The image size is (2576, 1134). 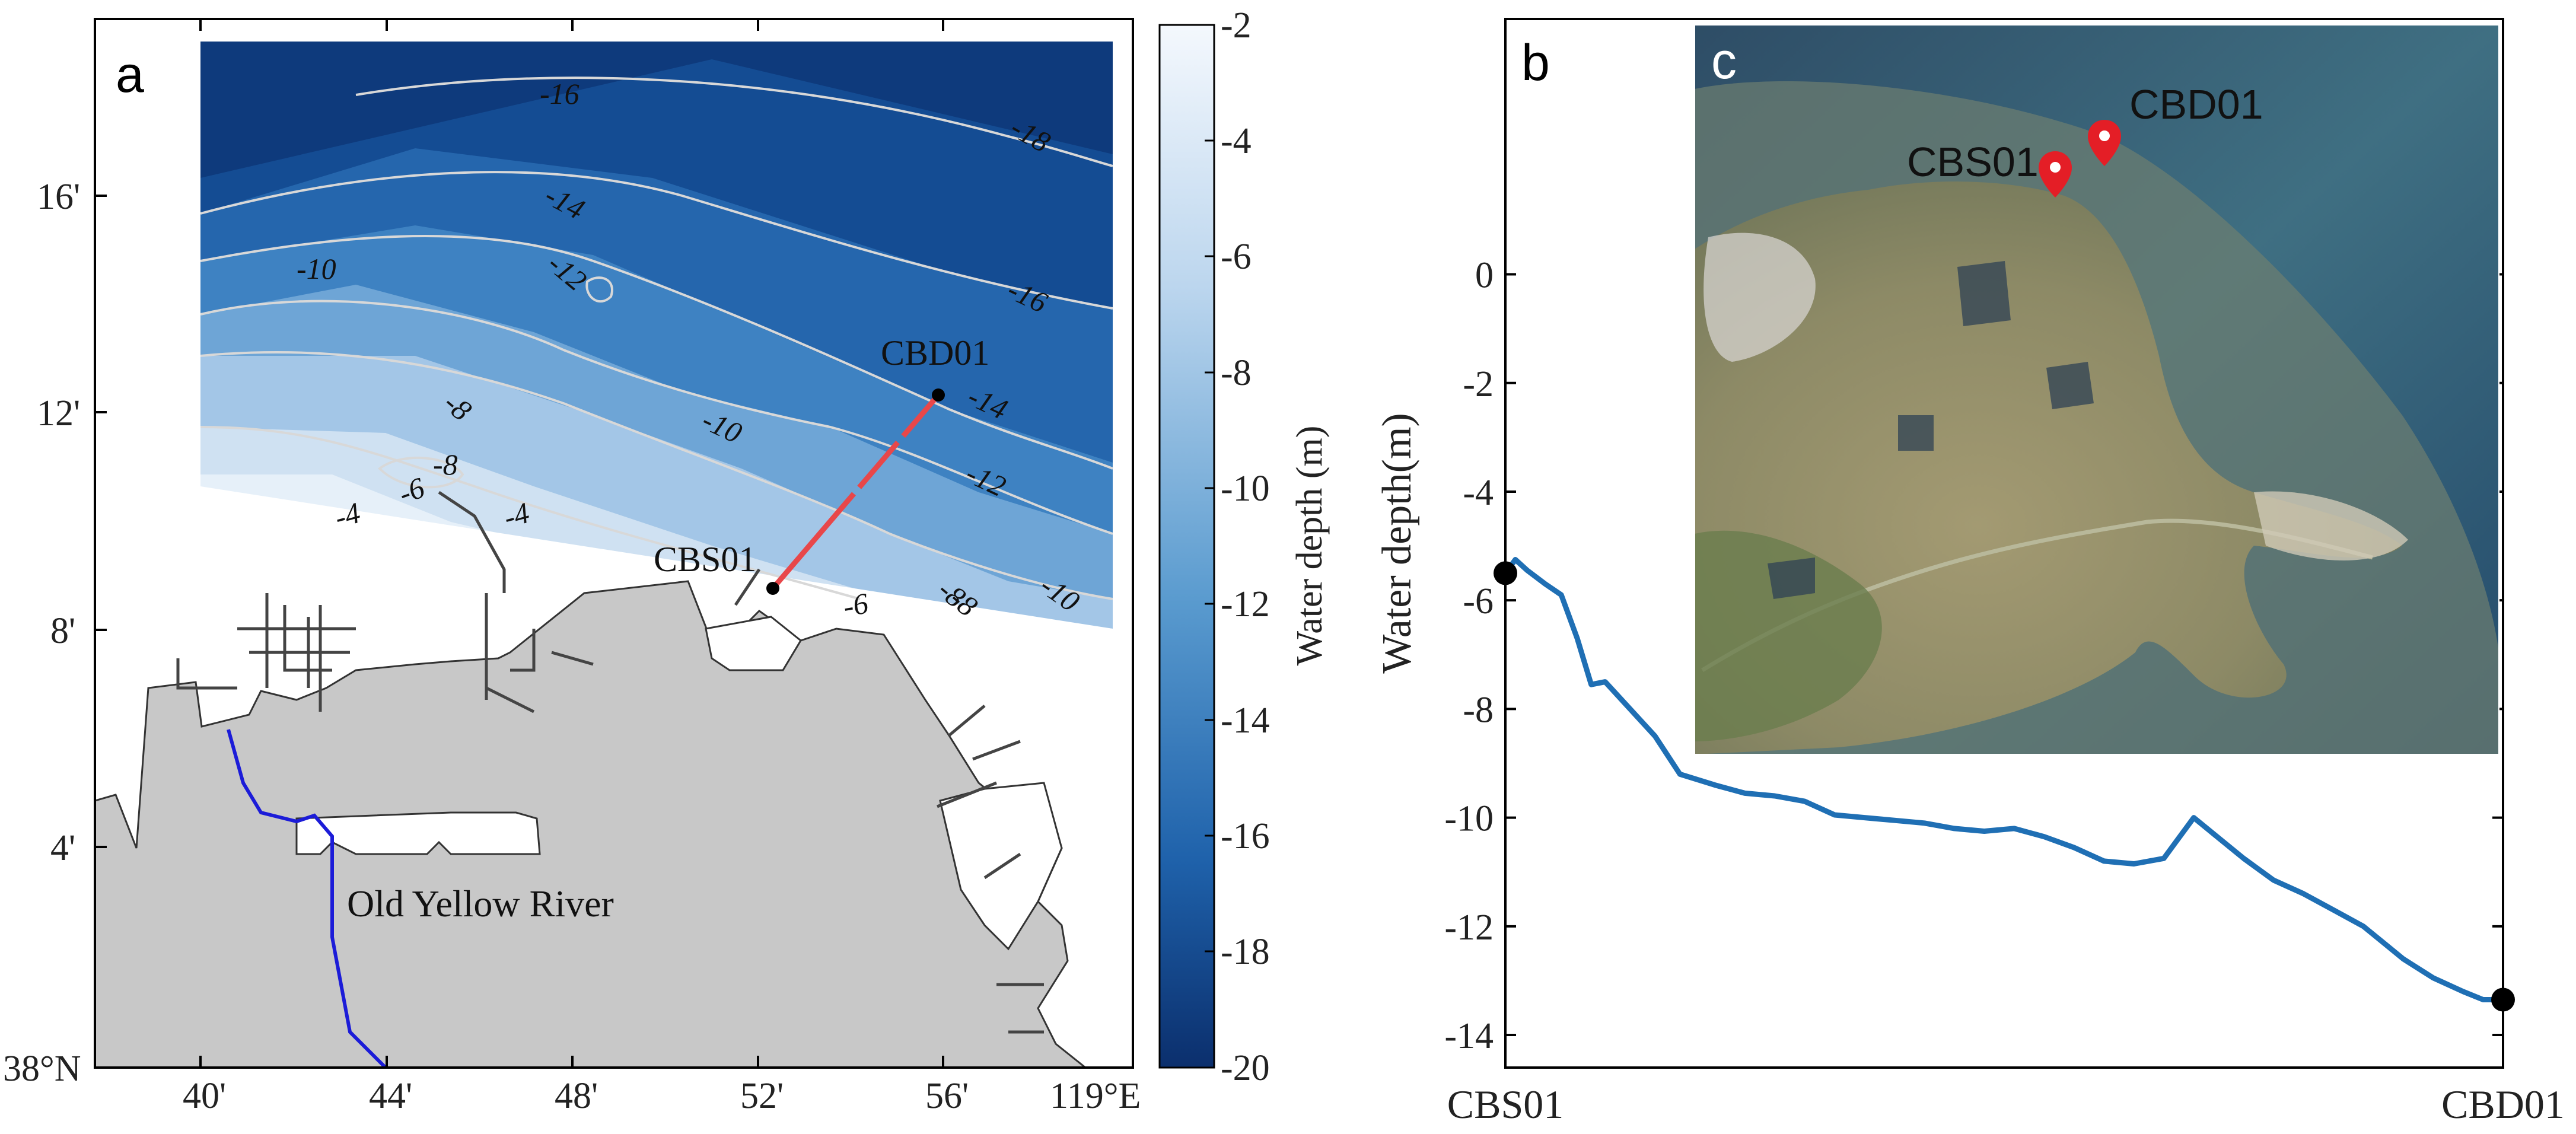 What do you see at coordinates (1245, 836) in the screenshot?
I see `colorbar-tick-label: -16` at bounding box center [1245, 836].